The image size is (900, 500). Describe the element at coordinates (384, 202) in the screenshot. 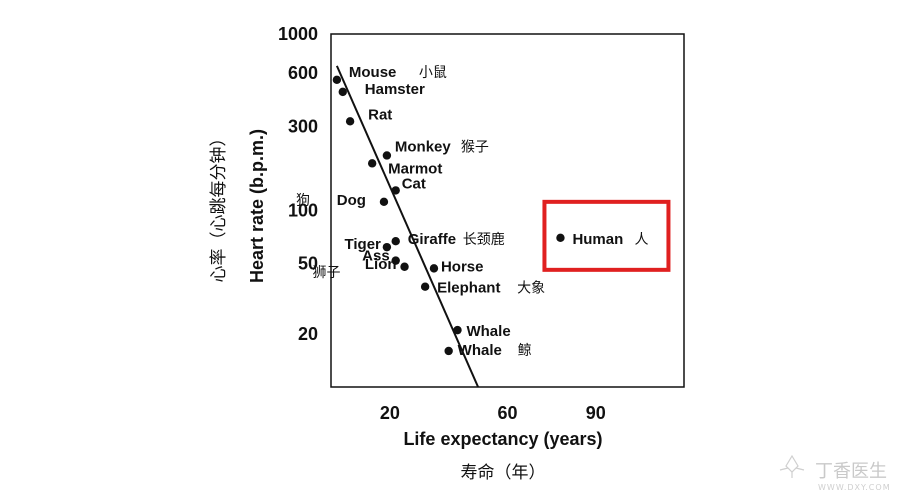

I see `data-point-dog` at that location.